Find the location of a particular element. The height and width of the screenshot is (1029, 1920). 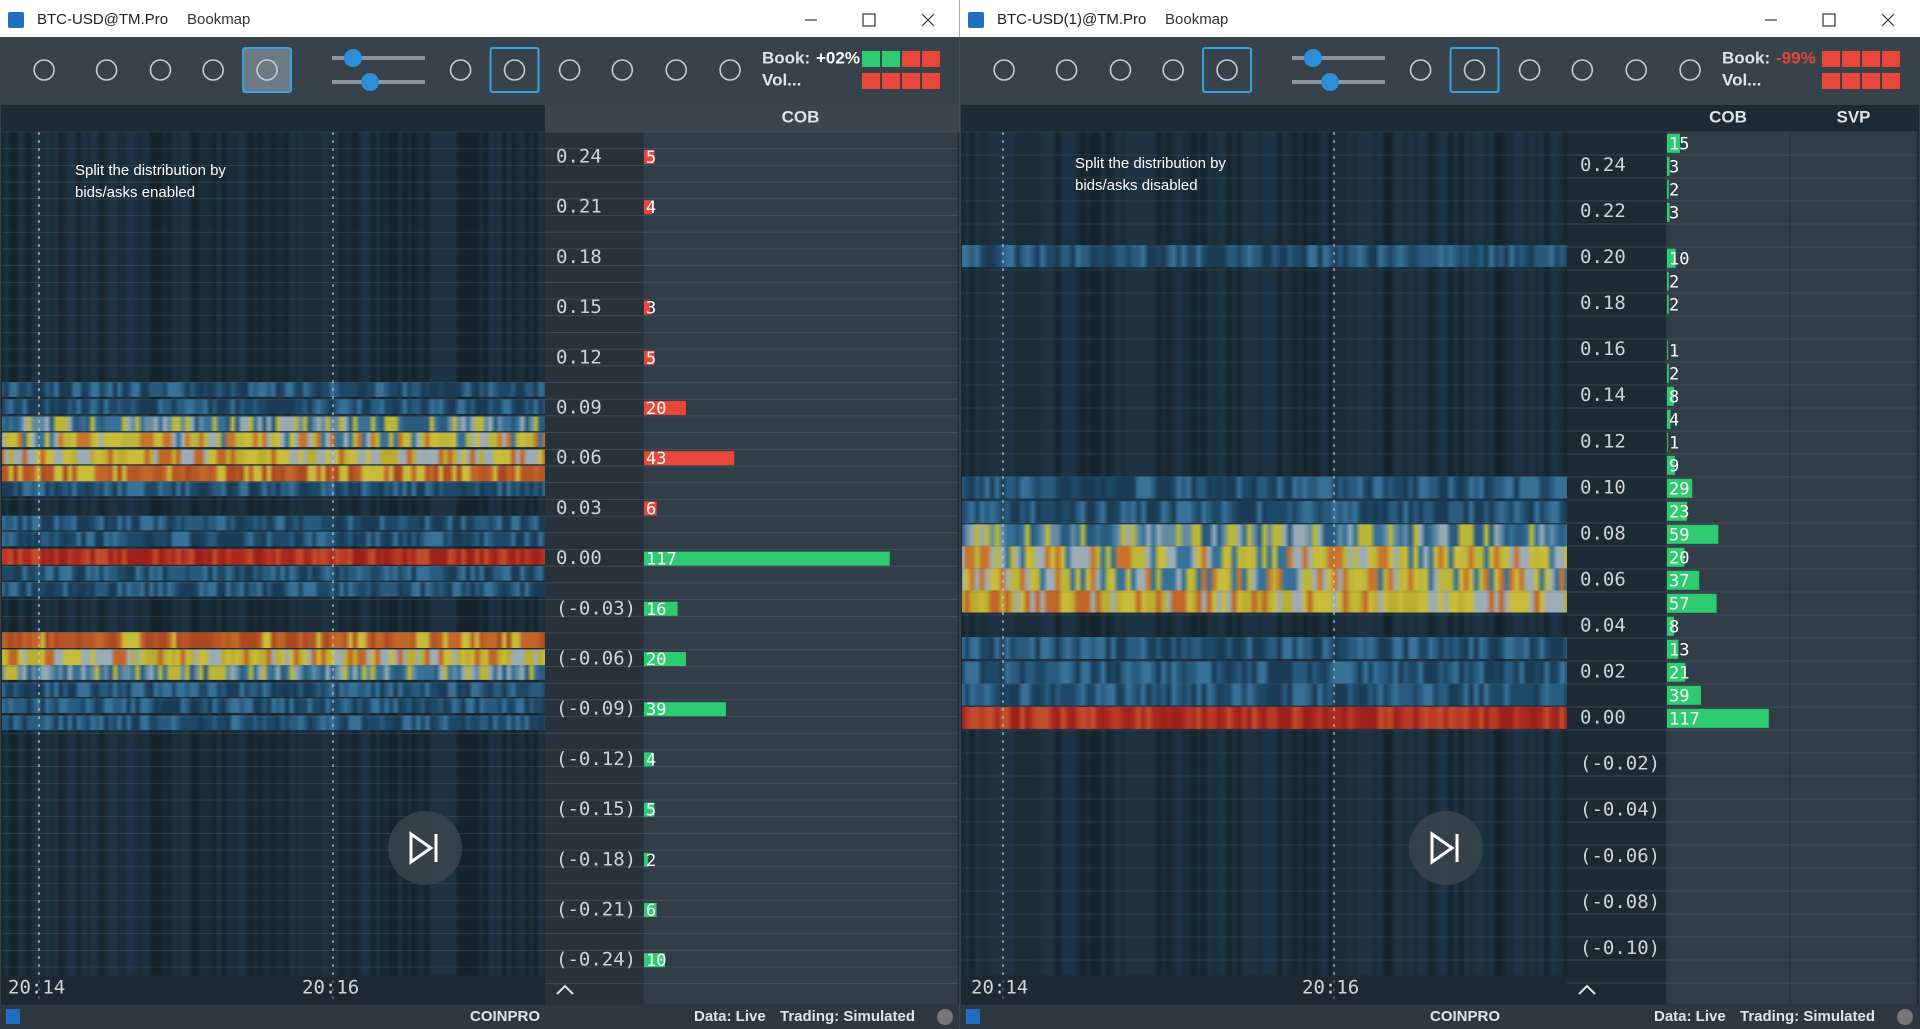

price-label: 0.09 is located at coordinates (579, 408).